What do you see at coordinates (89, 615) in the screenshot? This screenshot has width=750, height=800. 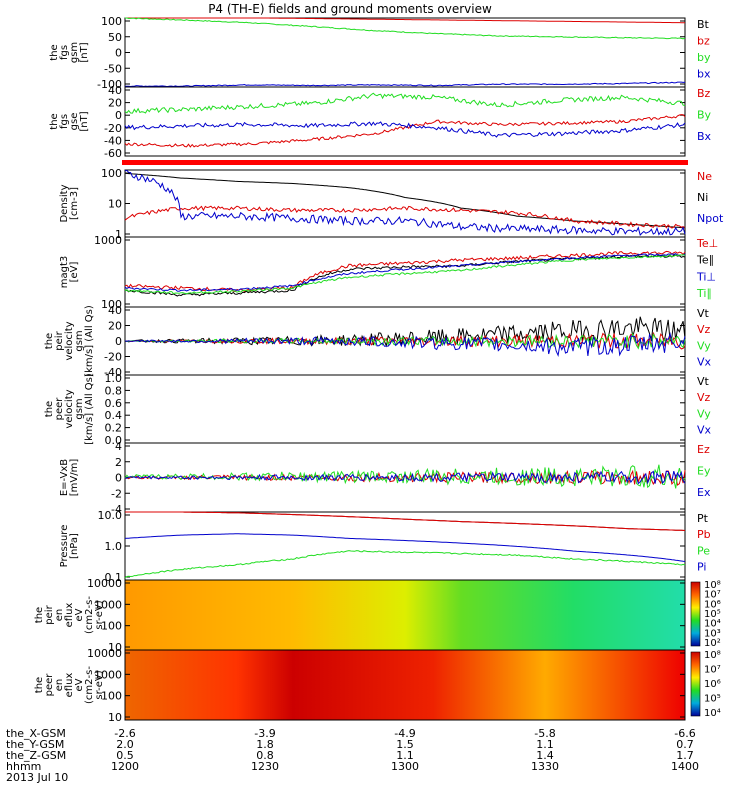 I see `y-axis-label: (cm2-s-` at bounding box center [89, 615].